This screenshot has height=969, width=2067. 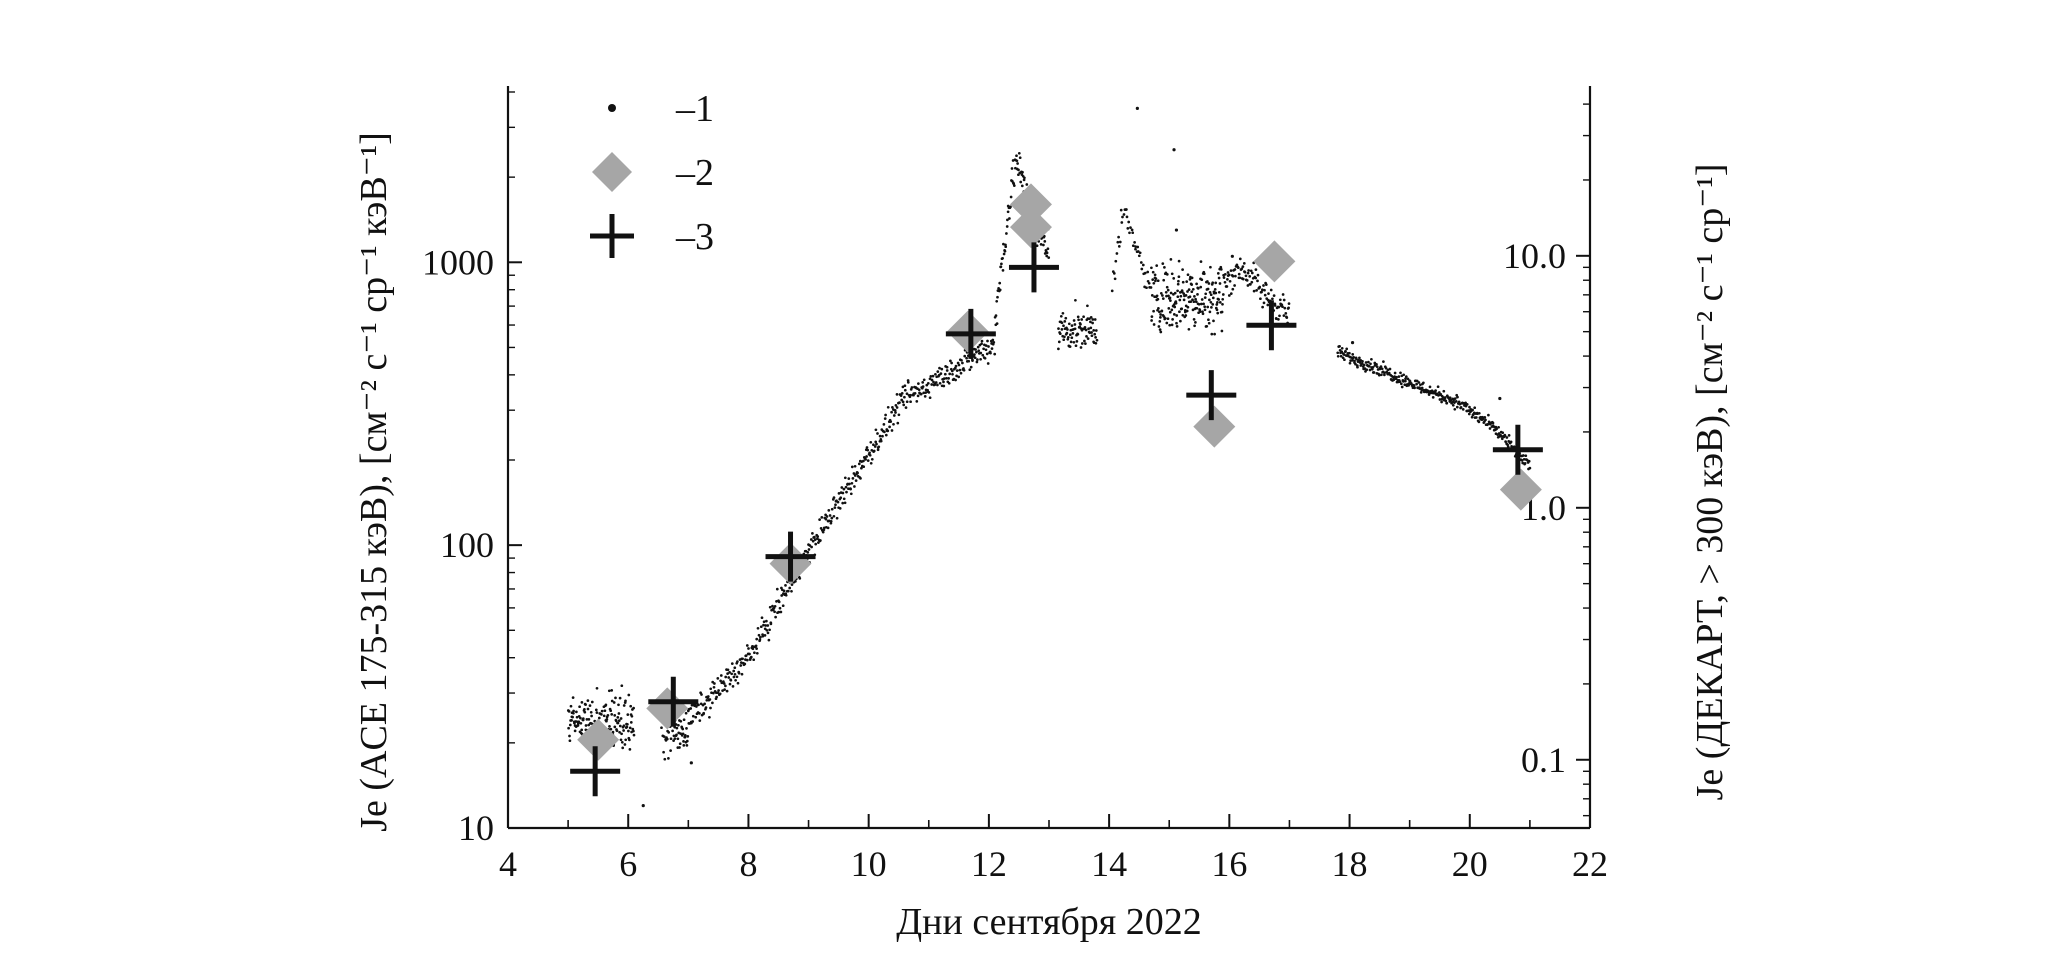 What do you see at coordinates (970, 333) in the screenshot?
I see `cross-marker` at bounding box center [970, 333].